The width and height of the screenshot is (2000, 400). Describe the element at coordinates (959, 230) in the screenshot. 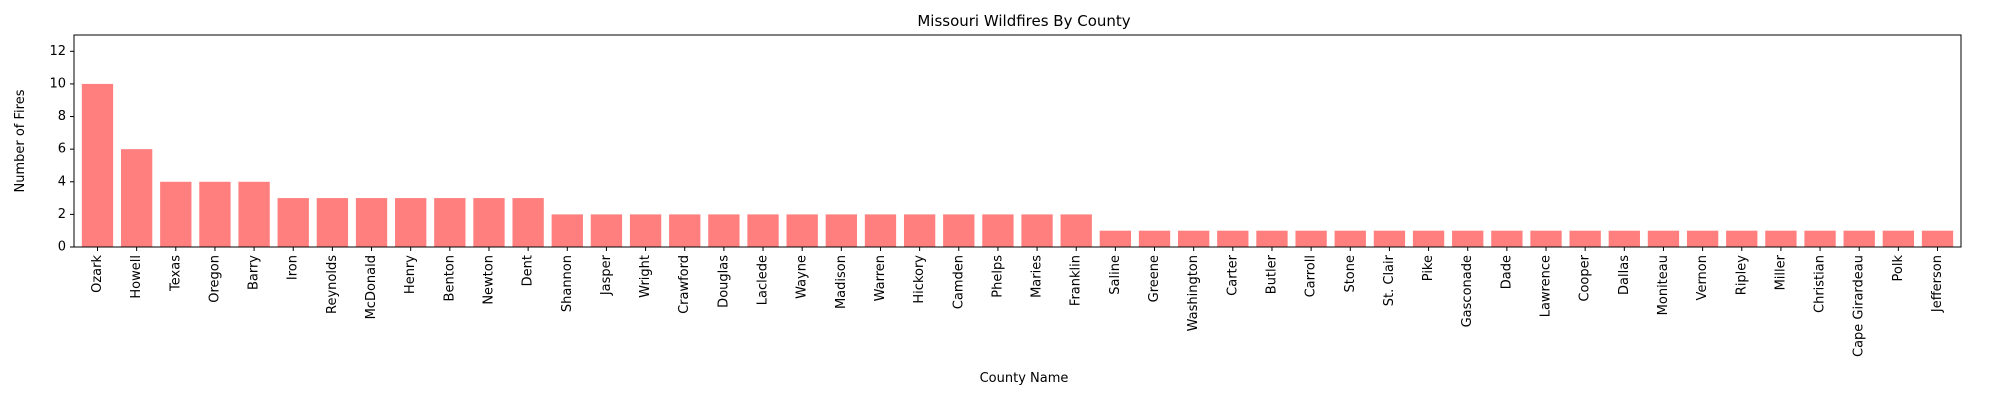

I see `bar-camden` at that location.